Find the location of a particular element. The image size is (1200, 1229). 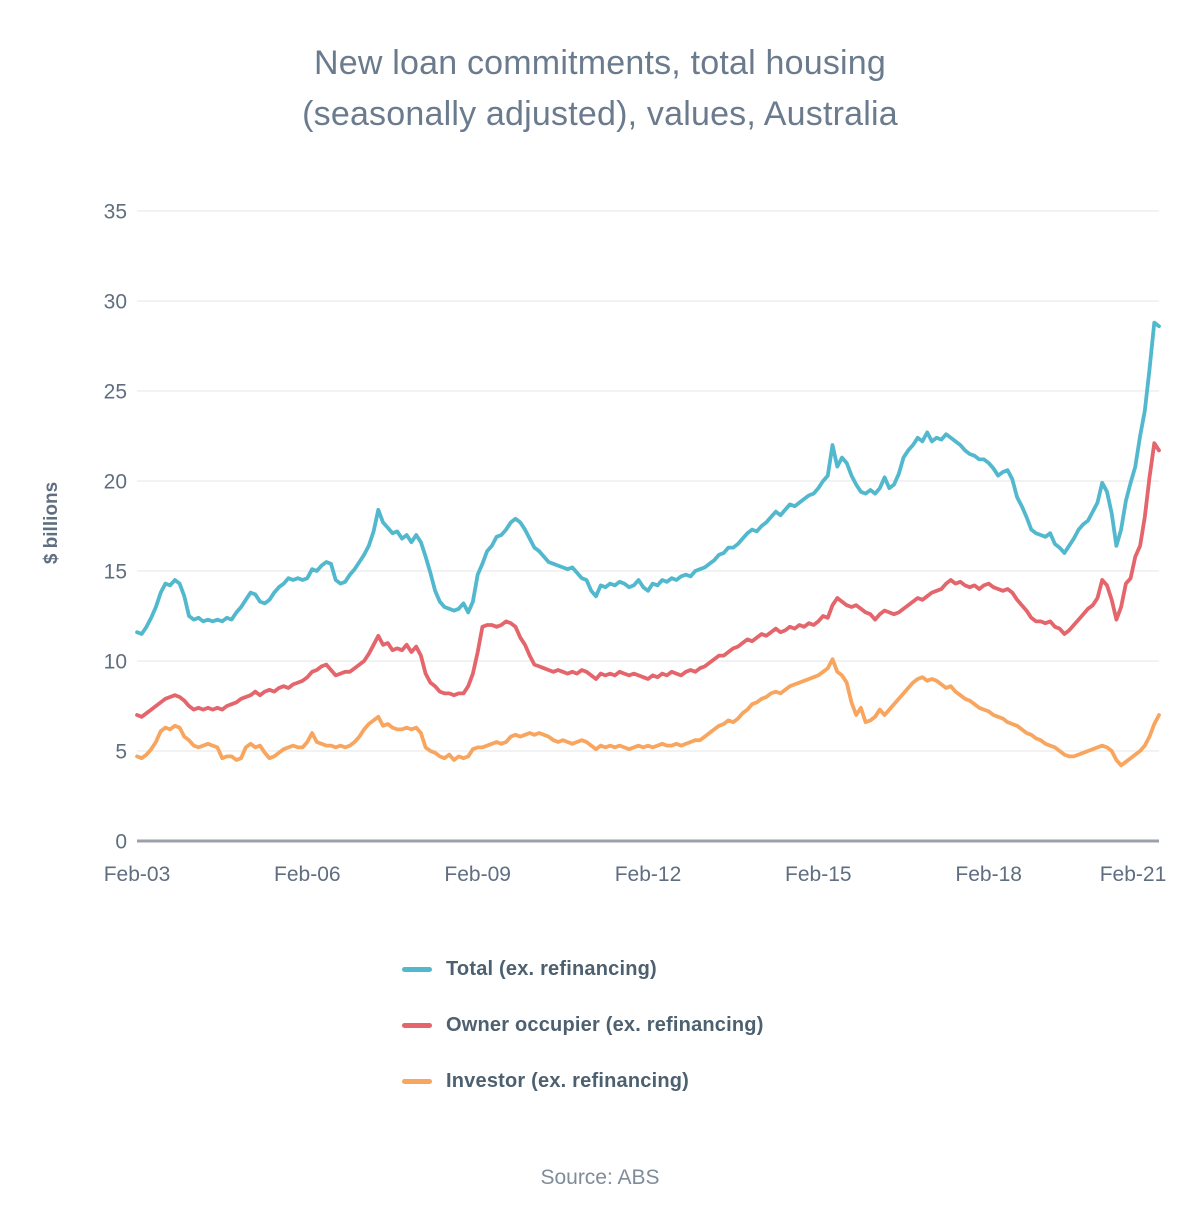

svg-text: Feb-21 is located at coordinates (1133, 874).